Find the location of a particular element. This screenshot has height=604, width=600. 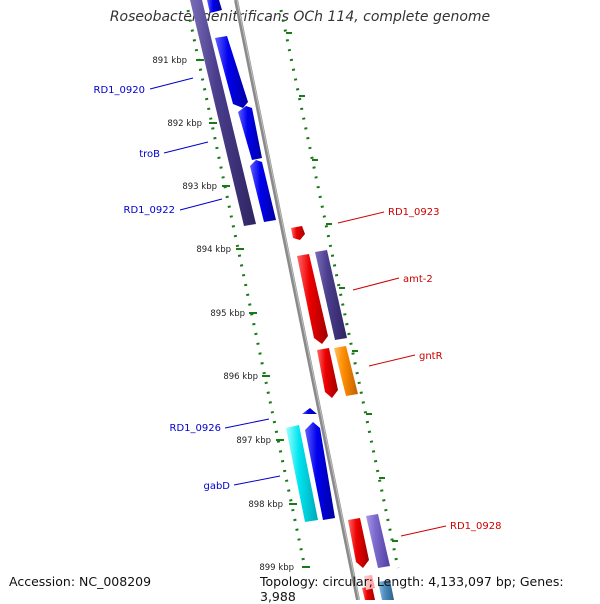

gene-bar-gabd-blue is located at coordinates (320, 471).